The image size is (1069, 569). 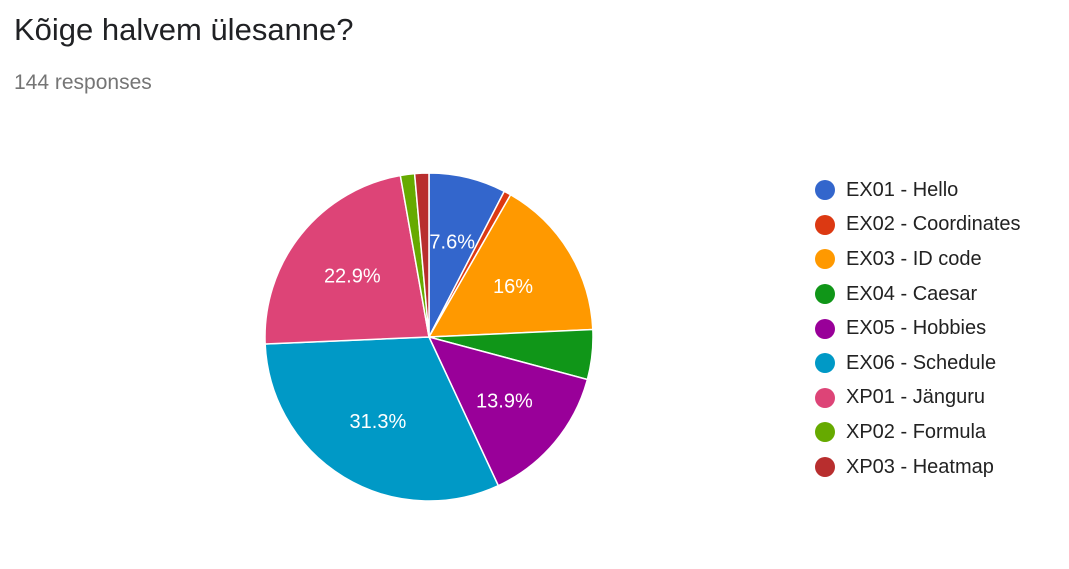 I want to click on legend-item-xp02: XP02 - Formula, so click(x=918, y=432).